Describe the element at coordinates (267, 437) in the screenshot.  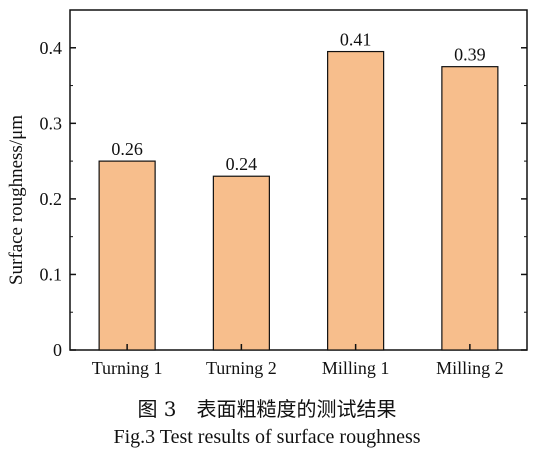
I see `figure-caption-english: Fig.3 Test results of surface roughness` at that location.